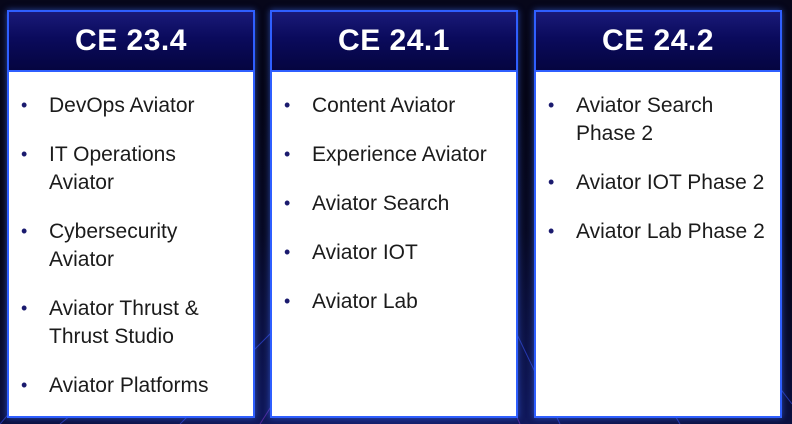  What do you see at coordinates (122, 105) in the screenshot?
I see `item-label: DevOps Aviator` at bounding box center [122, 105].